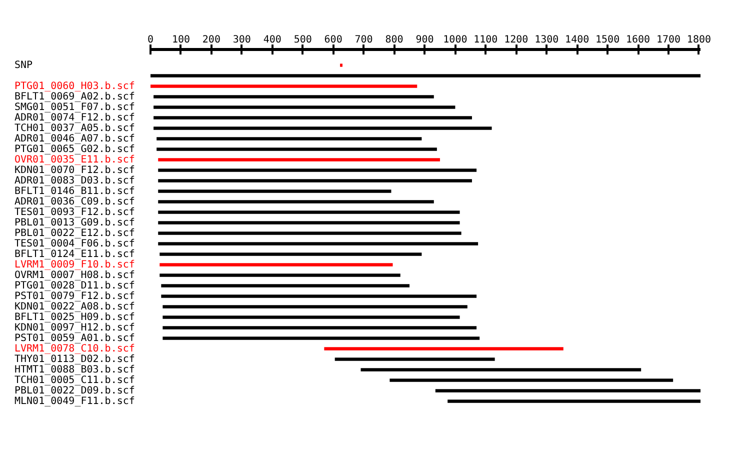 Image resolution: width=750 pixels, height=450 pixels. I want to click on y-tick-label: PST01_0059_A01.b.scf, so click(74, 338).